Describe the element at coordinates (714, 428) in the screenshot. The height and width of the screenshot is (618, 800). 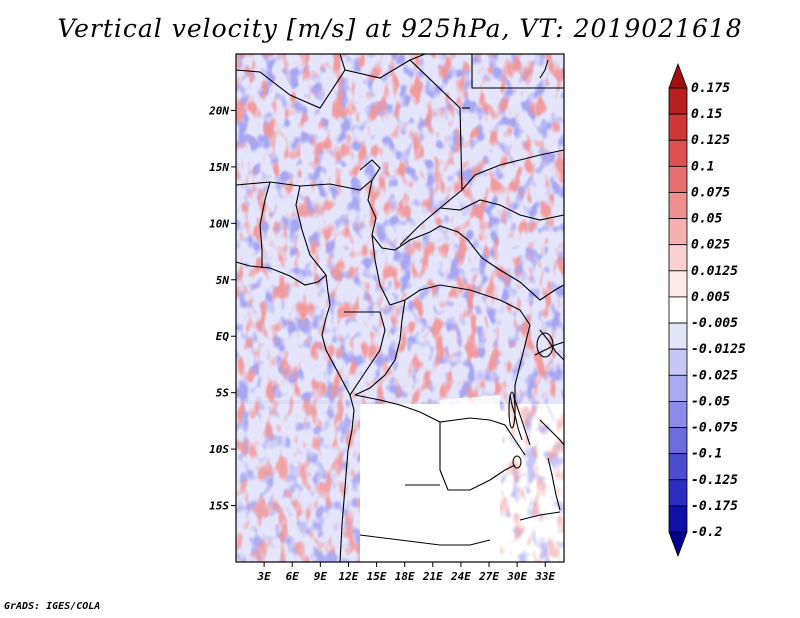
I see `colorbar-label: -0.075` at that location.